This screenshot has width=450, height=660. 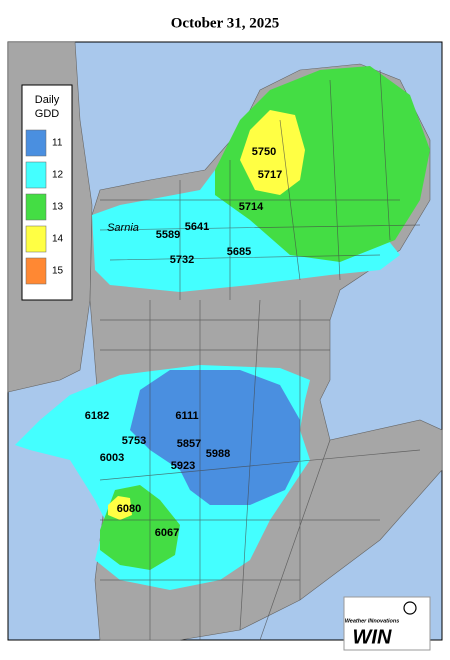 I want to click on station-value: 5732, so click(x=182, y=260).